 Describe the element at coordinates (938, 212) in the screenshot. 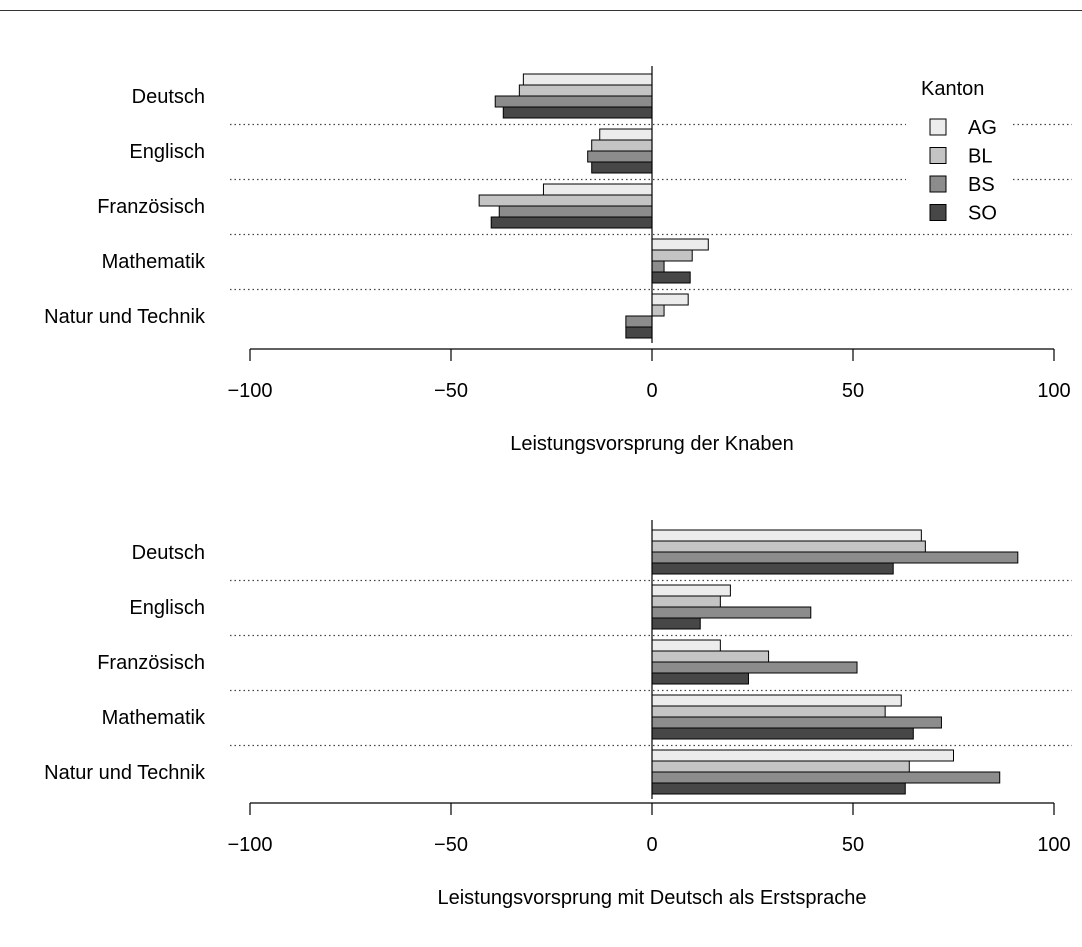

I see `legend-swatch-SO` at that location.